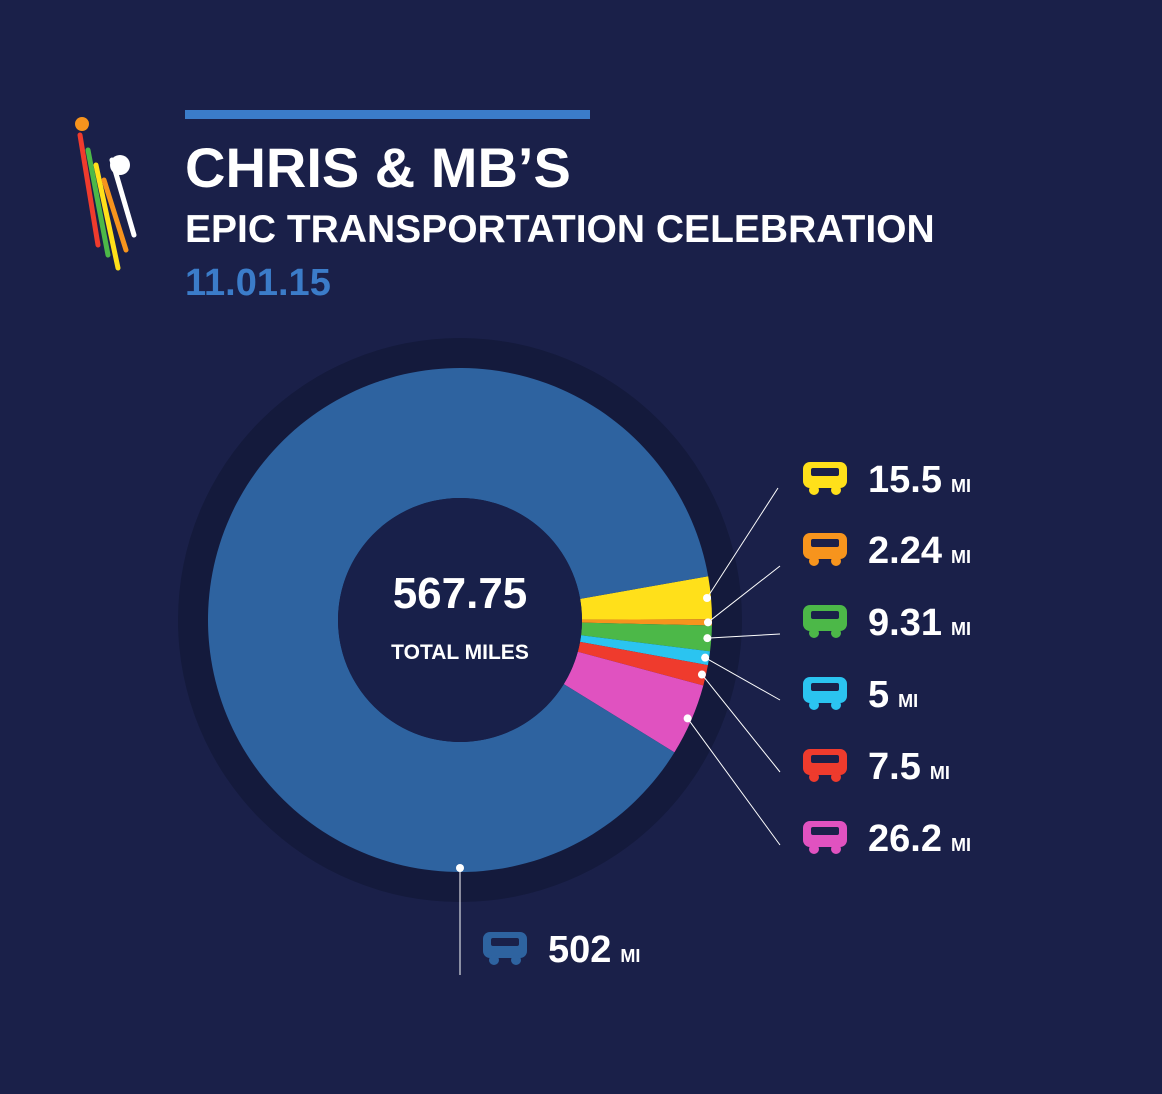 Image resolution: width=1162 pixels, height=1094 pixels. I want to click on accent-bar, so click(387, 114).